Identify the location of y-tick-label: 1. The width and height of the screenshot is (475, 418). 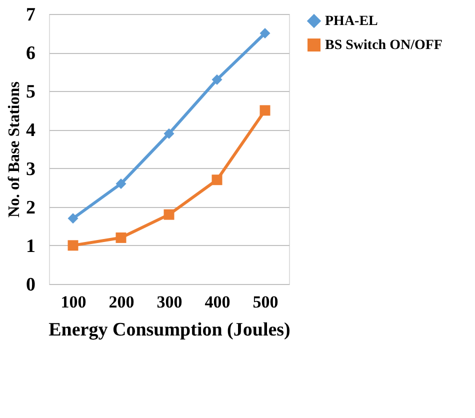
(31, 246).